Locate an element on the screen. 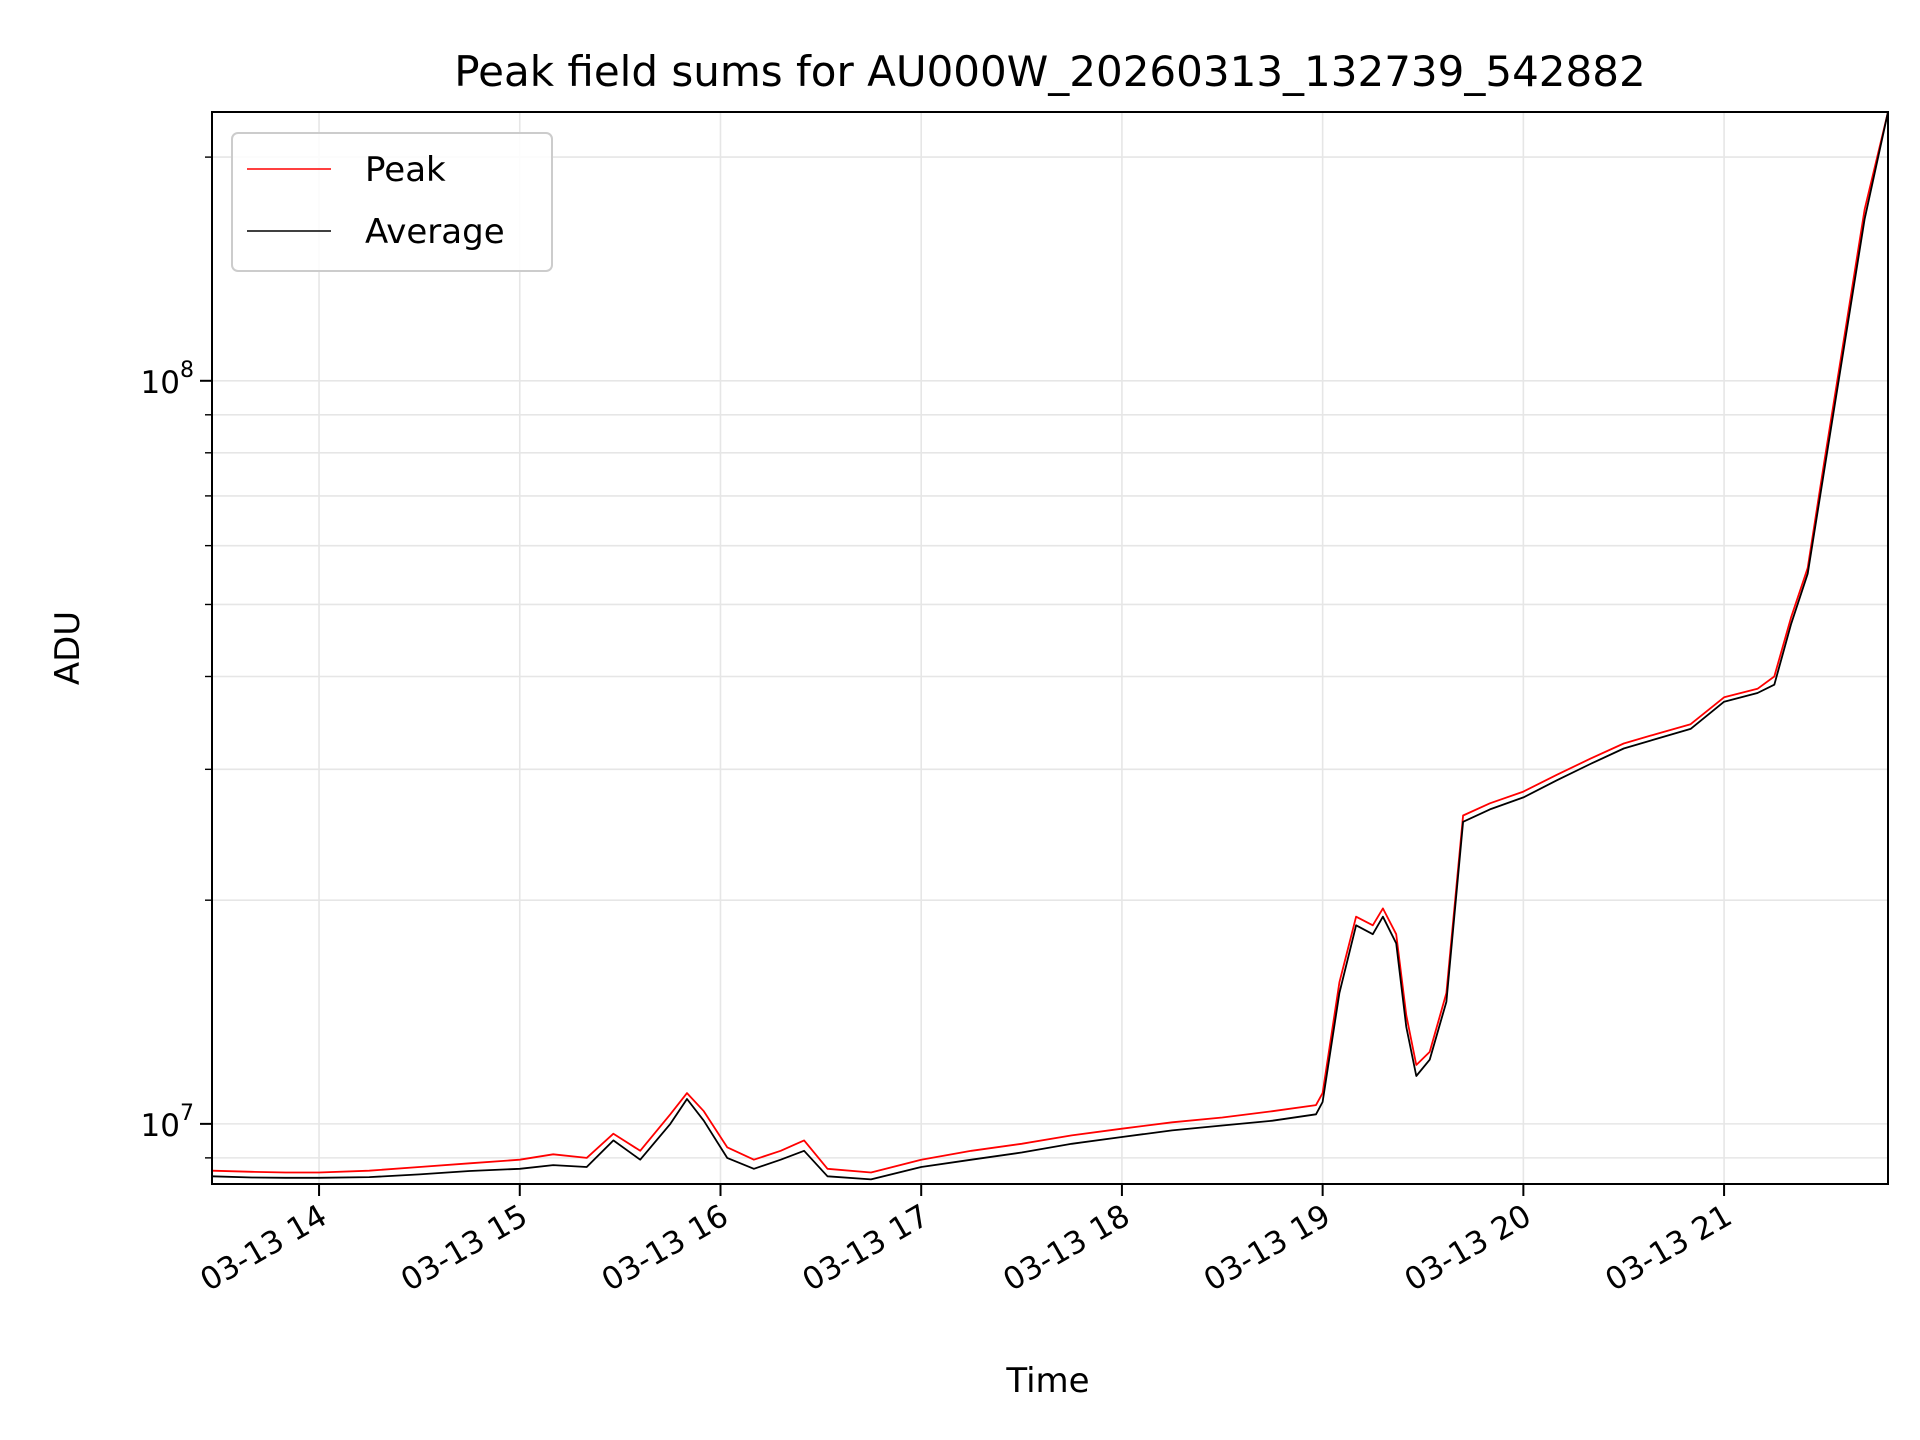  x-axis-label: Time is located at coordinates (1047, 1381).